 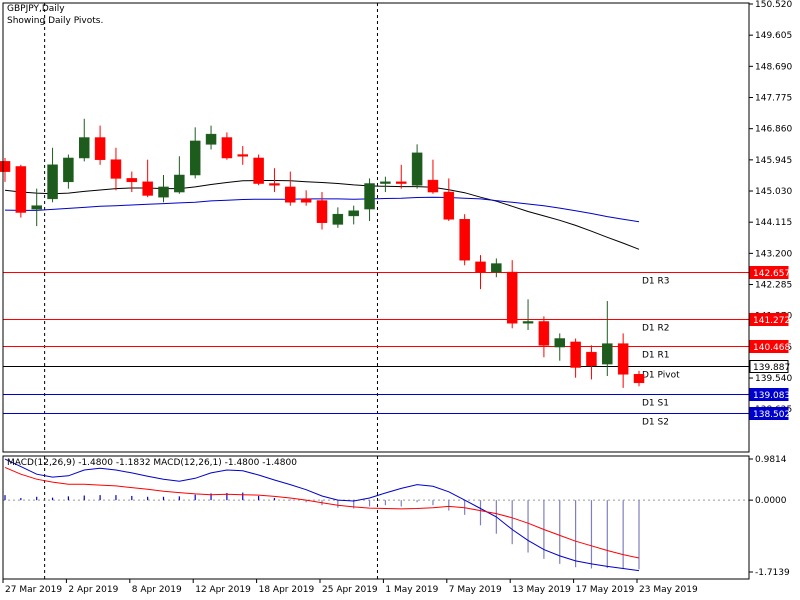 I want to click on pivot-label: D1 S1, so click(x=655, y=404).